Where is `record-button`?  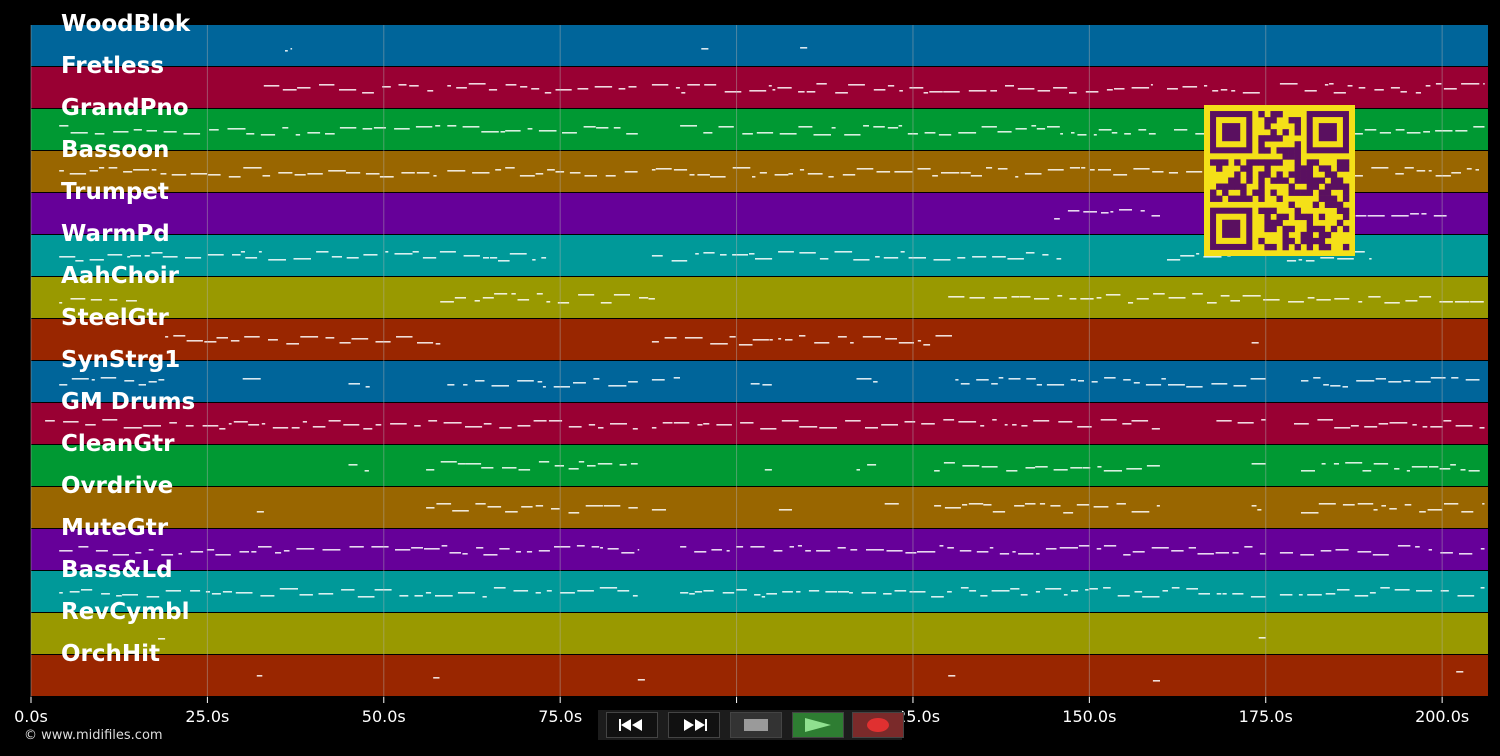
record-button is located at coordinates (878, 725).